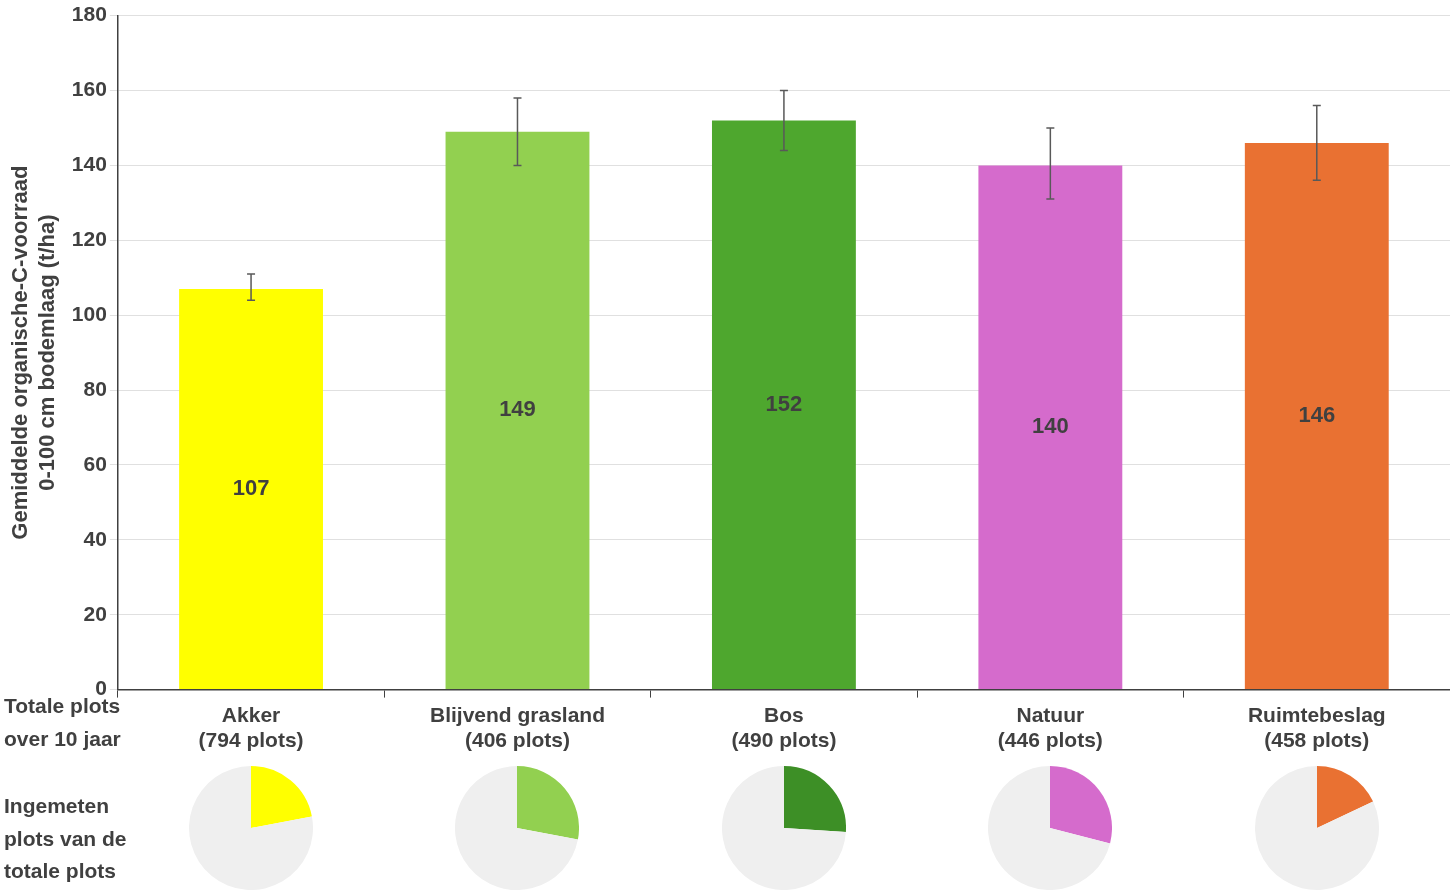  I want to click on data-label: 152, so click(784, 403).